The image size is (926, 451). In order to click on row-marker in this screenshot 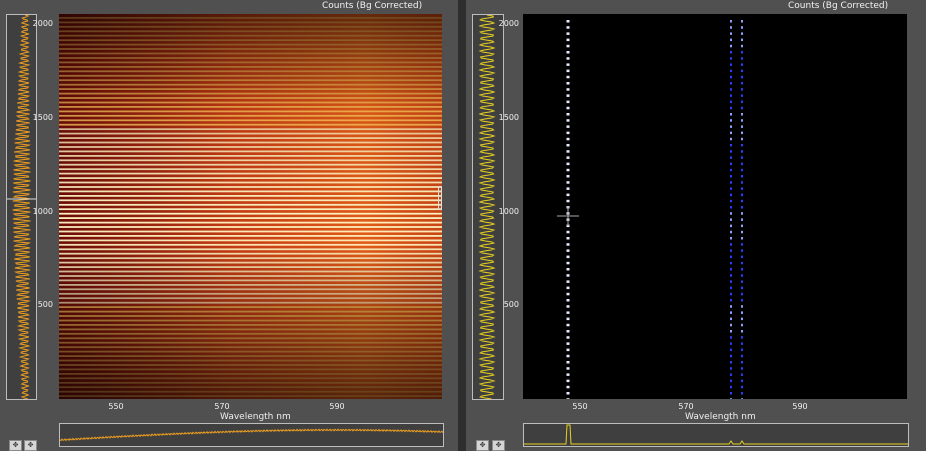, I will do `click(440, 198)`.